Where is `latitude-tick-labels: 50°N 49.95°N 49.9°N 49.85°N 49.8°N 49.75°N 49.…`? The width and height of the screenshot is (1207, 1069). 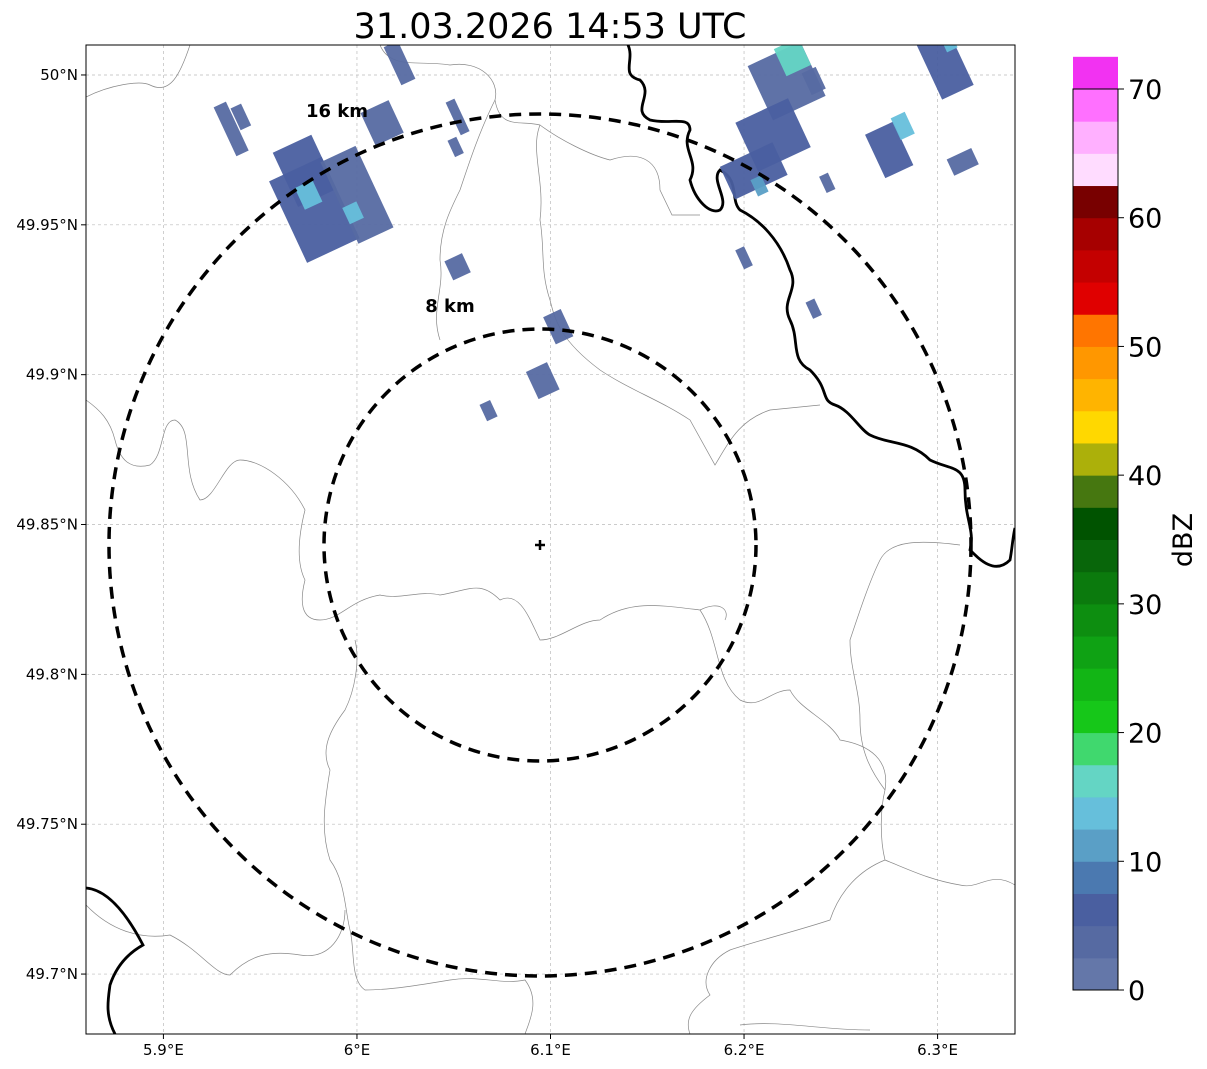
latitude-tick-labels: 50°N 49.95°N 49.9°N 49.85°N 49.8°N 49.75°N 49.… is located at coordinates (51, 524).